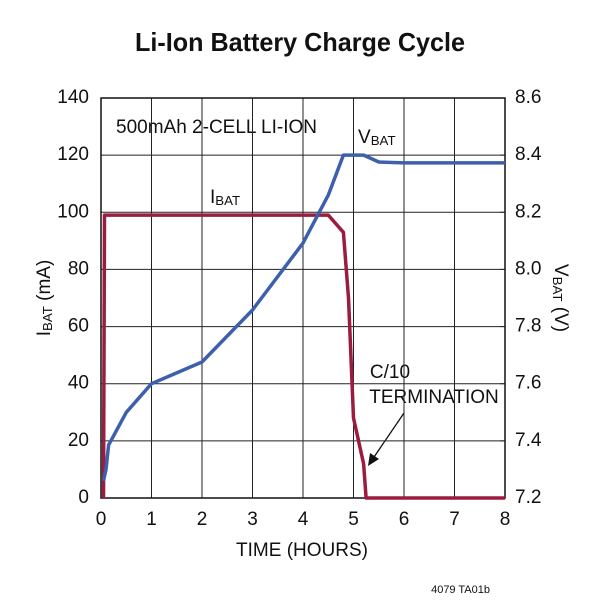 The height and width of the screenshot is (602, 600). Describe the element at coordinates (433, 397) in the screenshot. I see `annotation: TERMINATION` at that location.